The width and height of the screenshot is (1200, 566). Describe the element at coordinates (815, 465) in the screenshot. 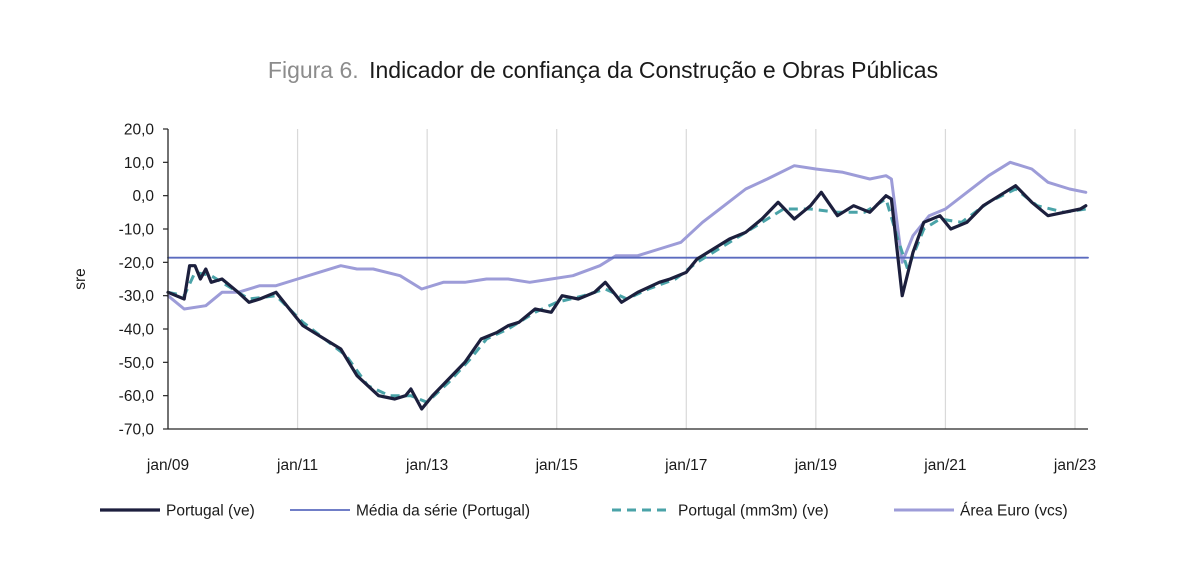

I see `x-tick-label: jan/19` at that location.